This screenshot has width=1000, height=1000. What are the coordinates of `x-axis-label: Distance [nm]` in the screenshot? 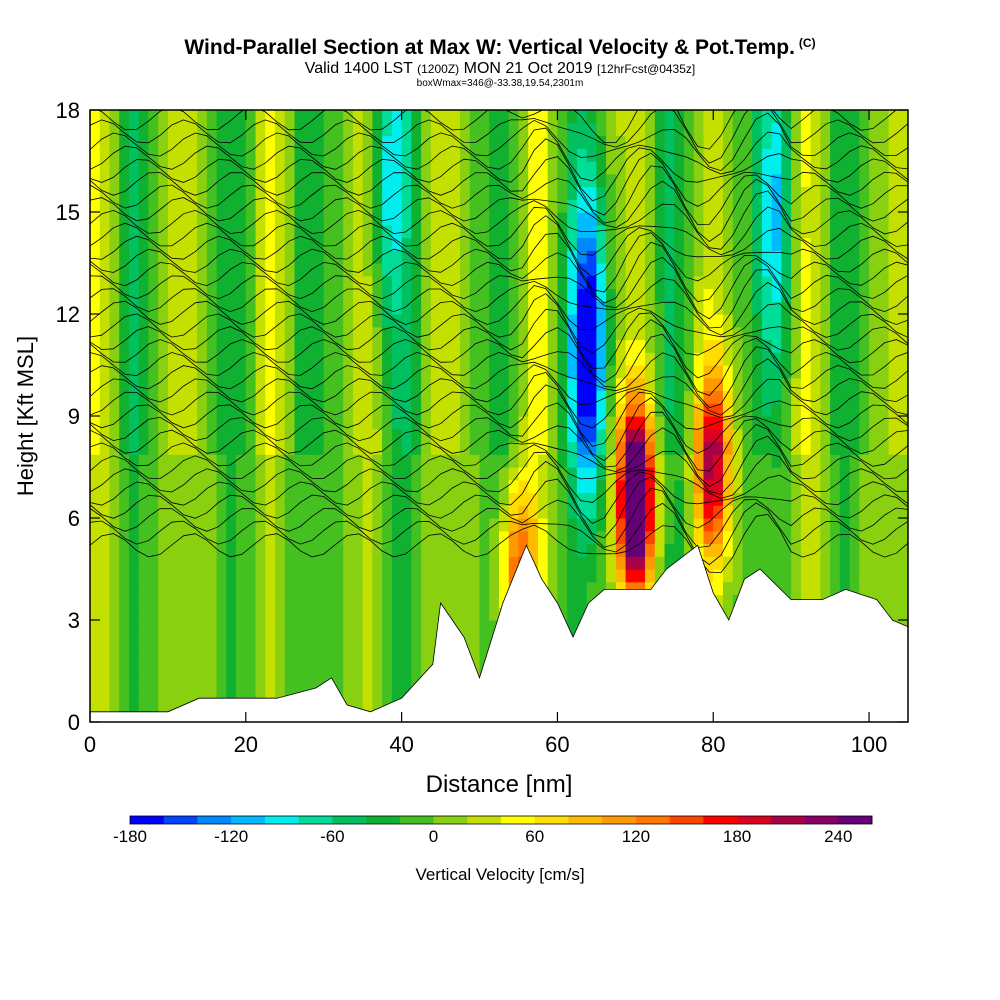 It's located at (499, 784).